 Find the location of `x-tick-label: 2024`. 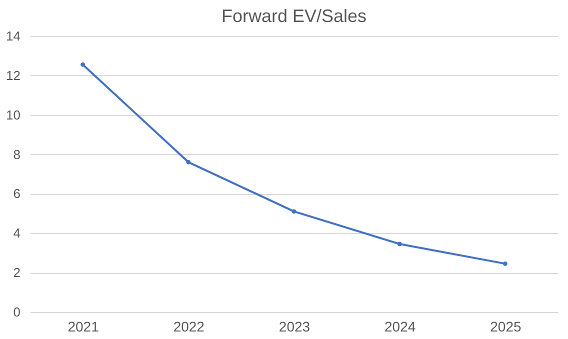

x-tick-label: 2024 is located at coordinates (400, 326).